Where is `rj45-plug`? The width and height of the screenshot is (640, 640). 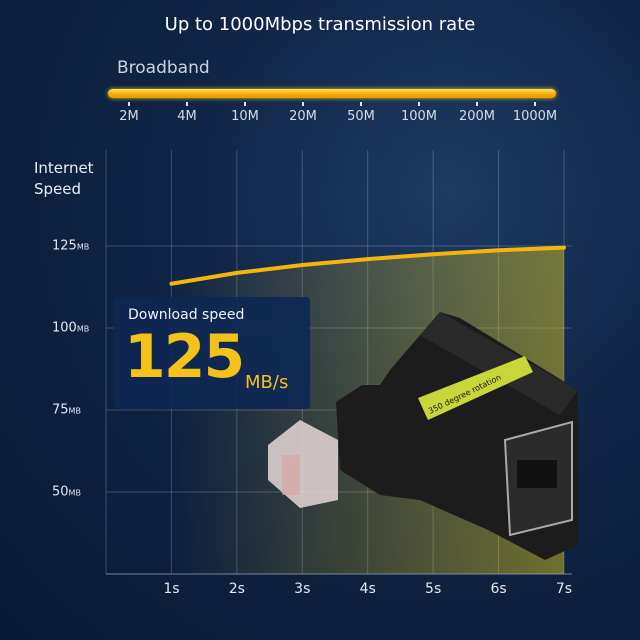
rj45-plug is located at coordinates (303, 464).